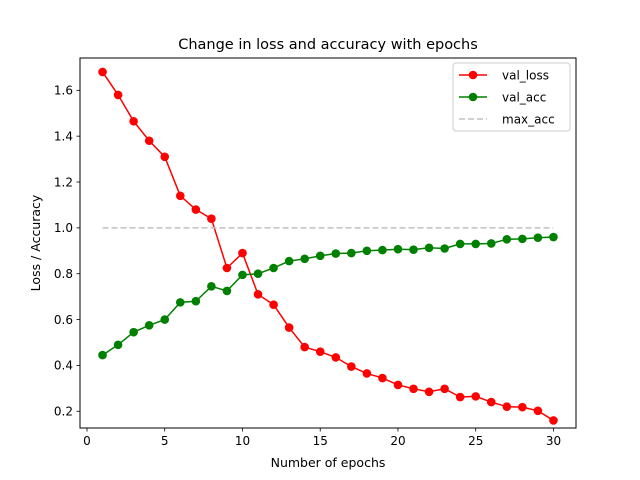 This screenshot has width=640, height=480. Describe the element at coordinates (63, 228) in the screenshot. I see `y-tick-label: 1.0` at that location.